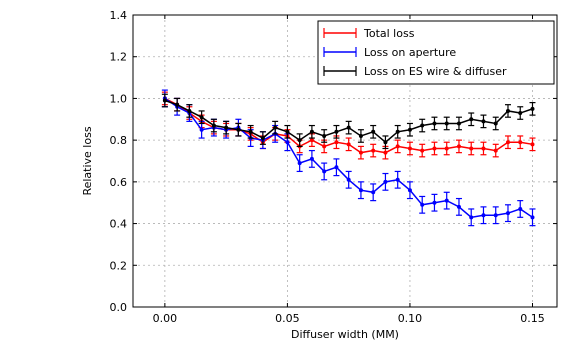 This screenshot has width=563, height=346. I want to click on y-tick-label: 0.8, so click(119, 140).